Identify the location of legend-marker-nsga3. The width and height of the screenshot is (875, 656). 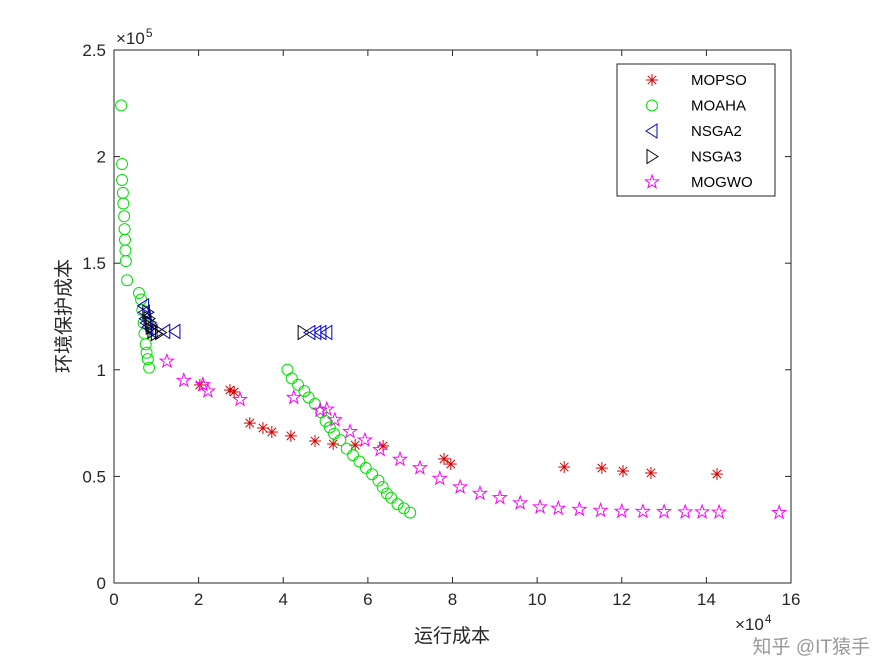
(652, 156).